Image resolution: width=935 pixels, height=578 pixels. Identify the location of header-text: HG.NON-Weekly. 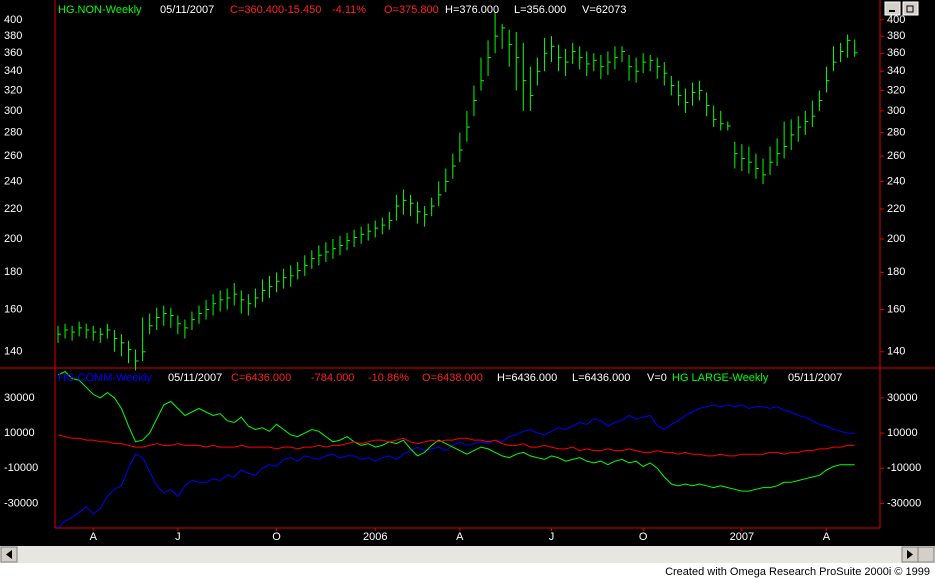
(100, 10).